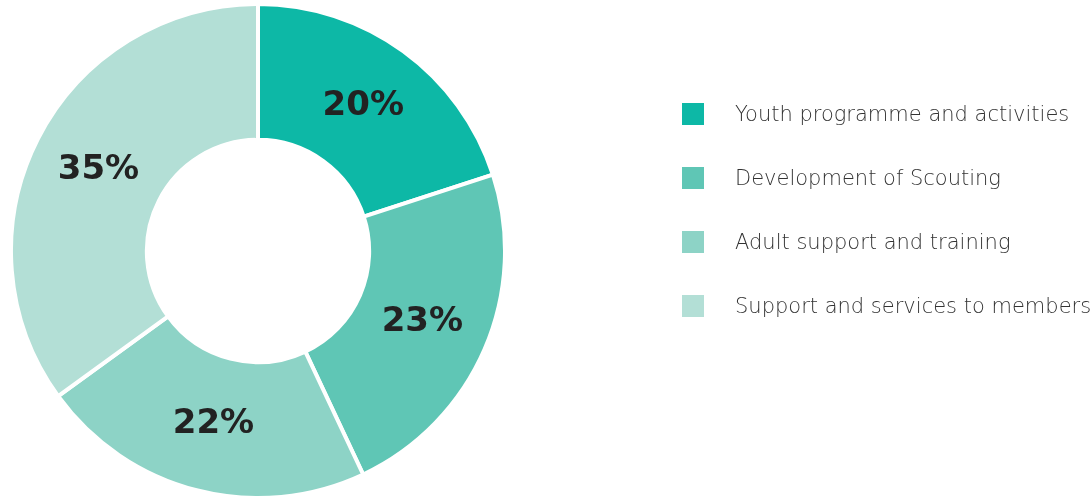 This screenshot has height=502, width=1091. What do you see at coordinates (422, 318) in the screenshot?
I see `data-label: 23%` at bounding box center [422, 318].